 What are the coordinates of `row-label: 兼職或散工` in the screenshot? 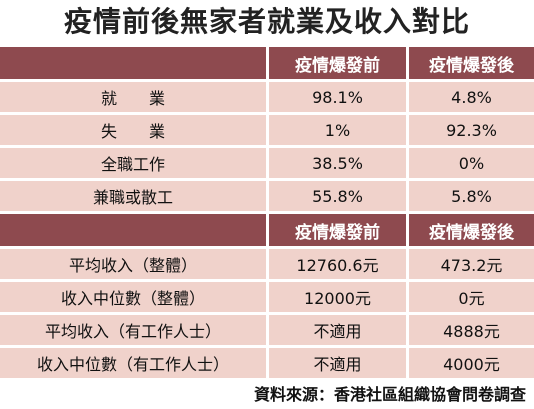 It's located at (134, 197).